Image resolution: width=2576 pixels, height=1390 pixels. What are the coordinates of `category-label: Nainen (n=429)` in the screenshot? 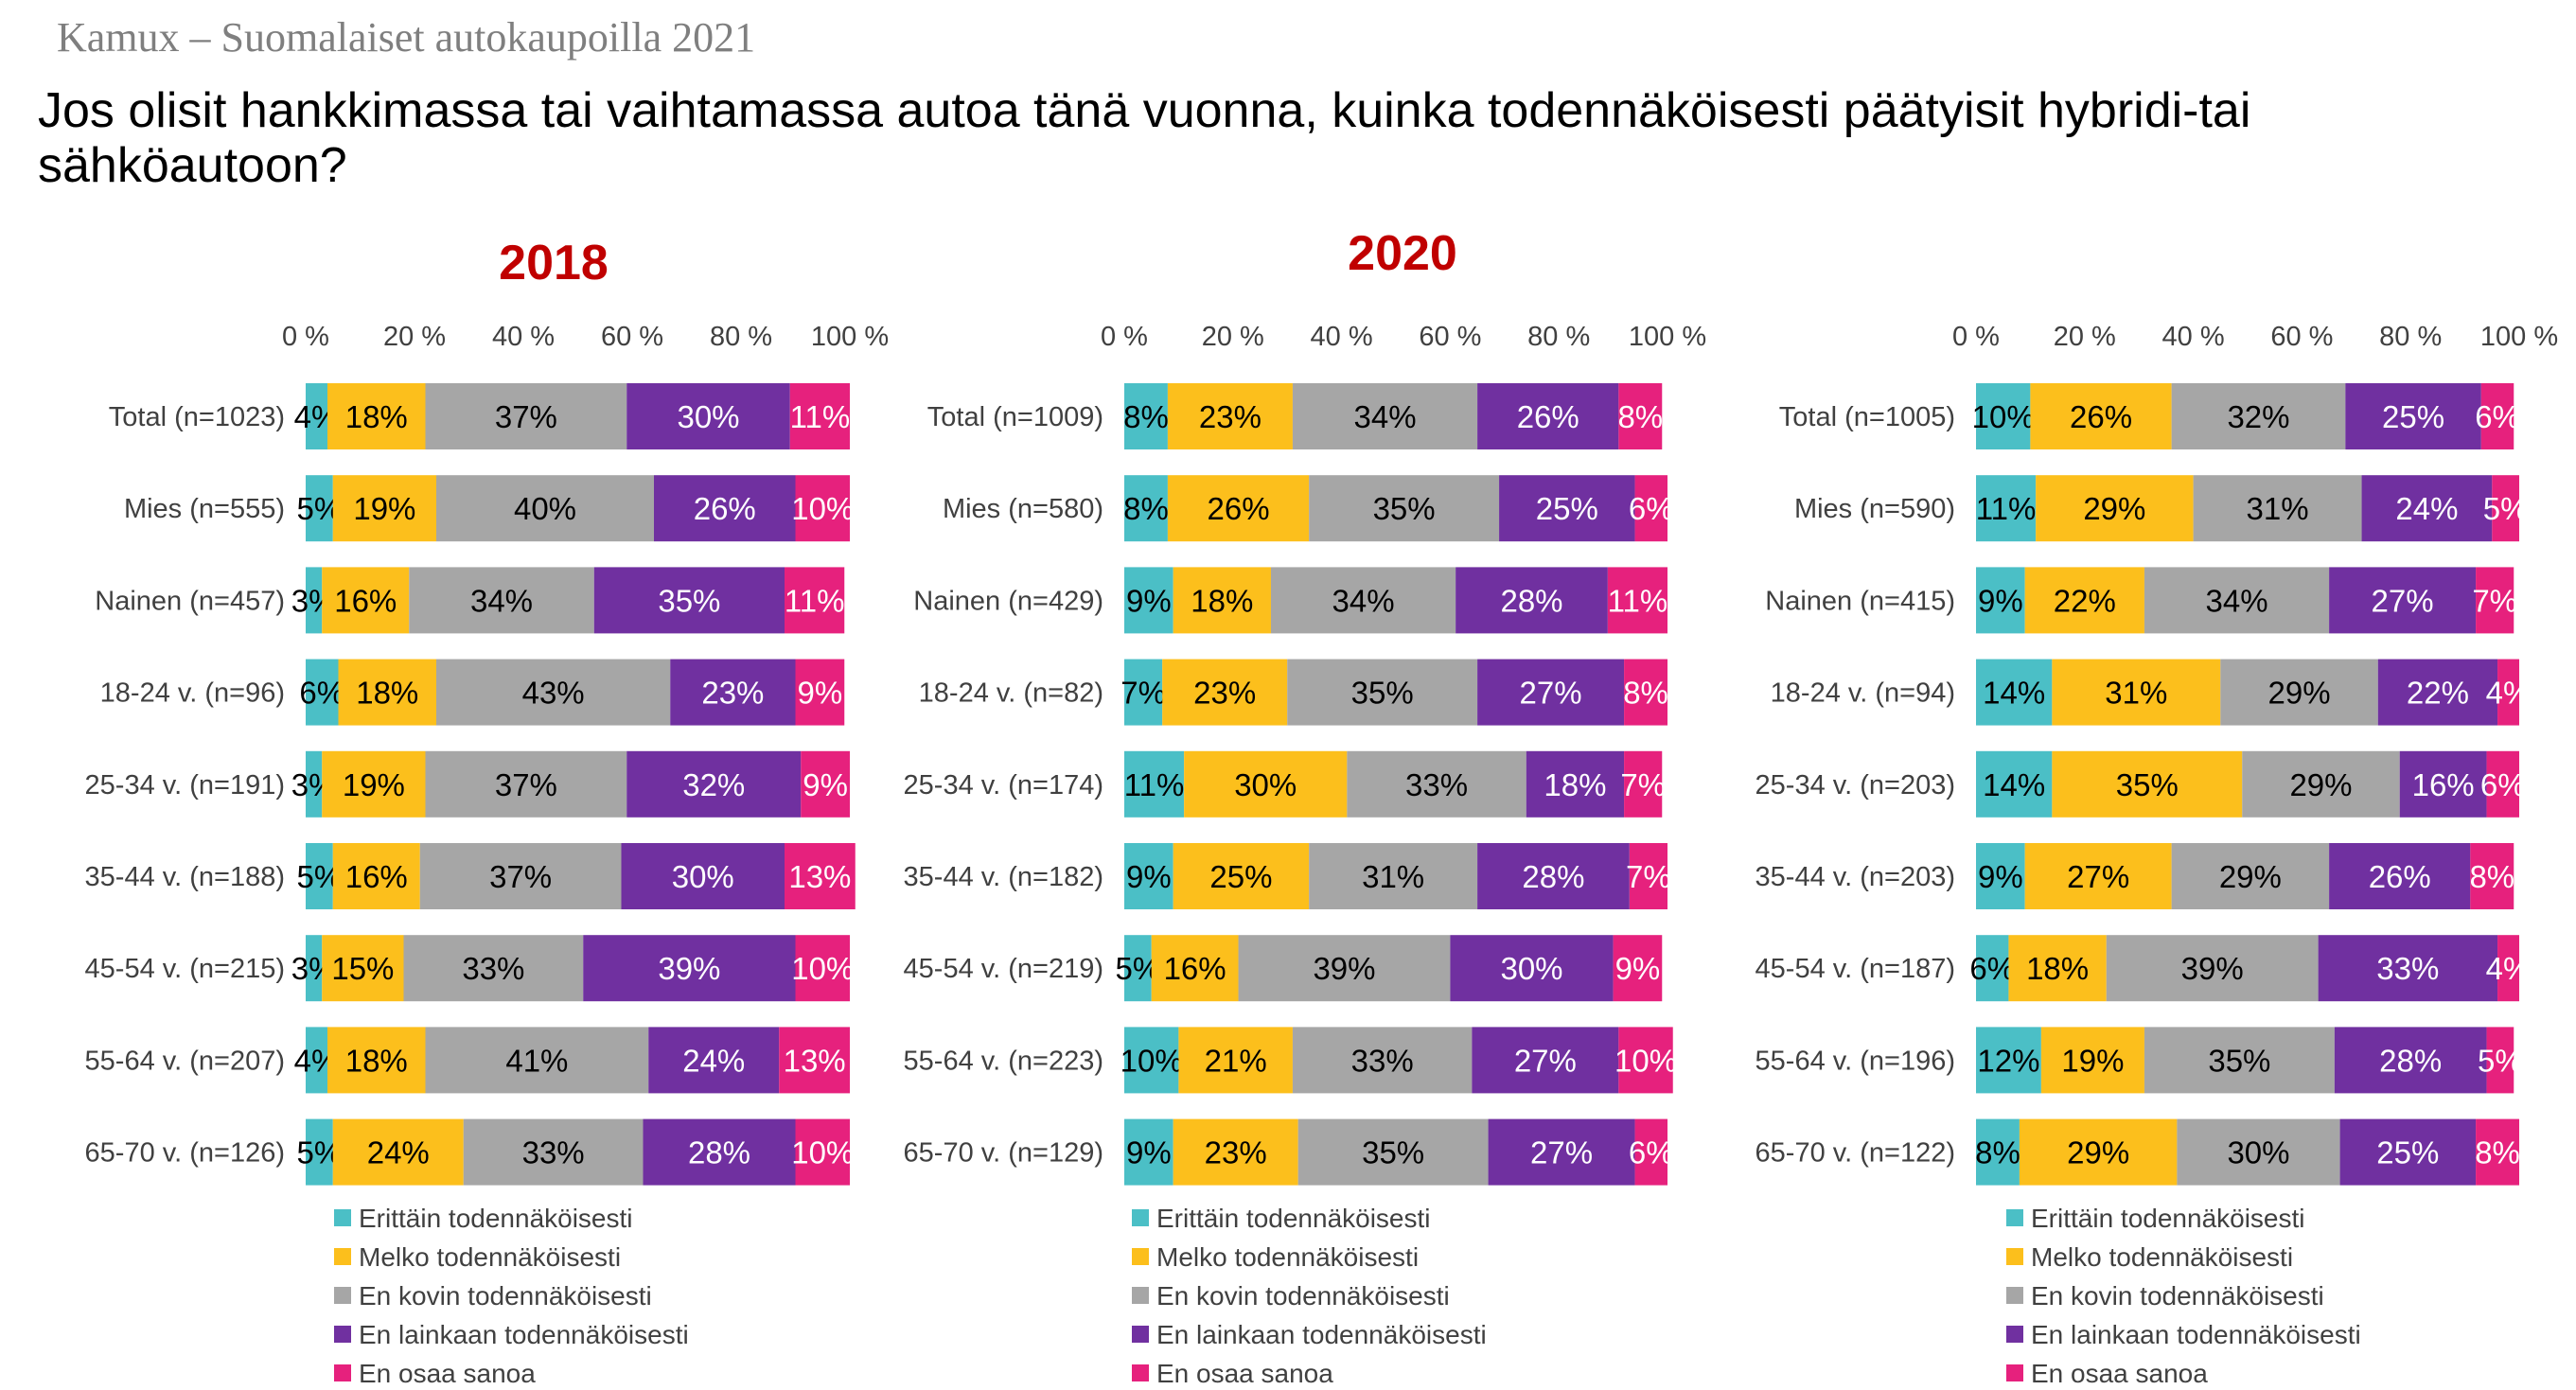 It's located at (1008, 601).